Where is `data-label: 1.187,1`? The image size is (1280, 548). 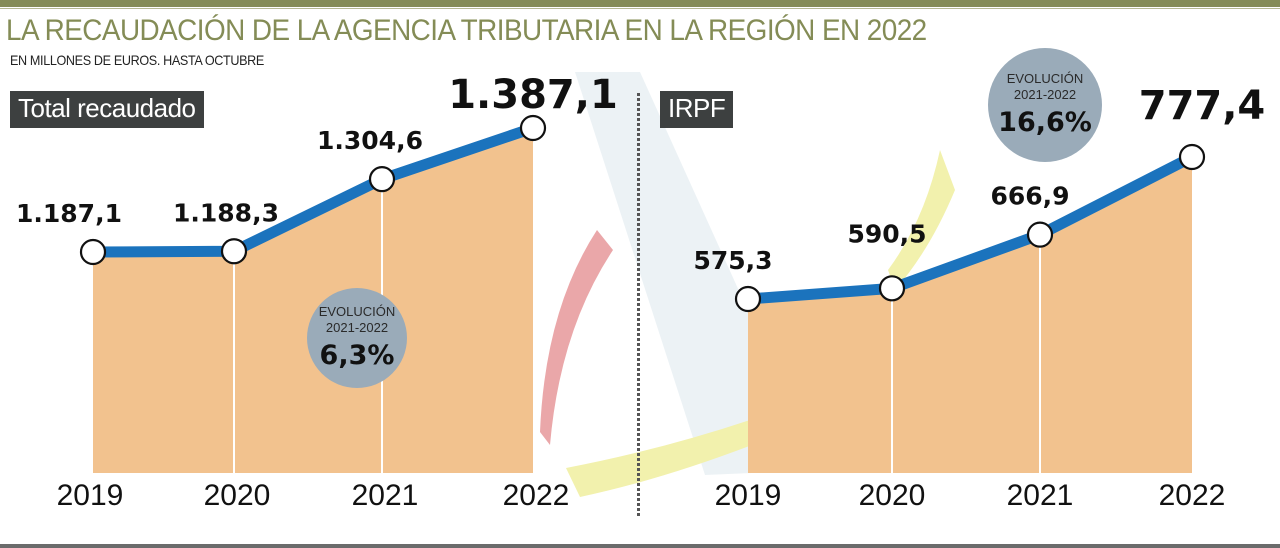 data-label: 1.187,1 is located at coordinates (69, 213).